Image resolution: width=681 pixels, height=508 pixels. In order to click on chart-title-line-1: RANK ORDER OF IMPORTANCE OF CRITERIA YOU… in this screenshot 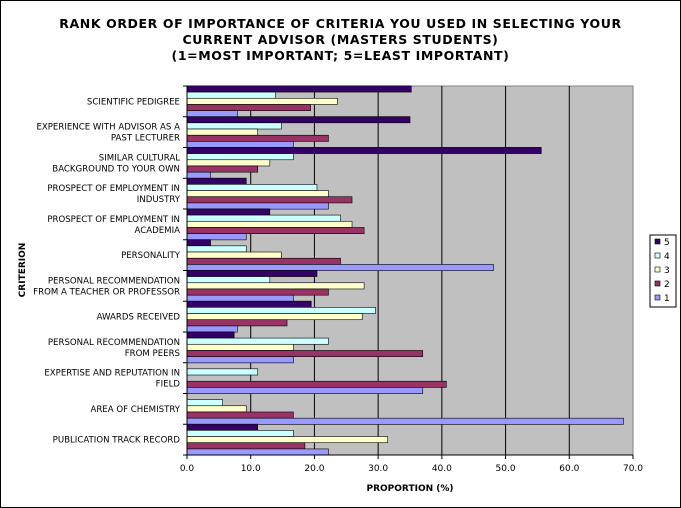, I will do `click(340, 23)`.